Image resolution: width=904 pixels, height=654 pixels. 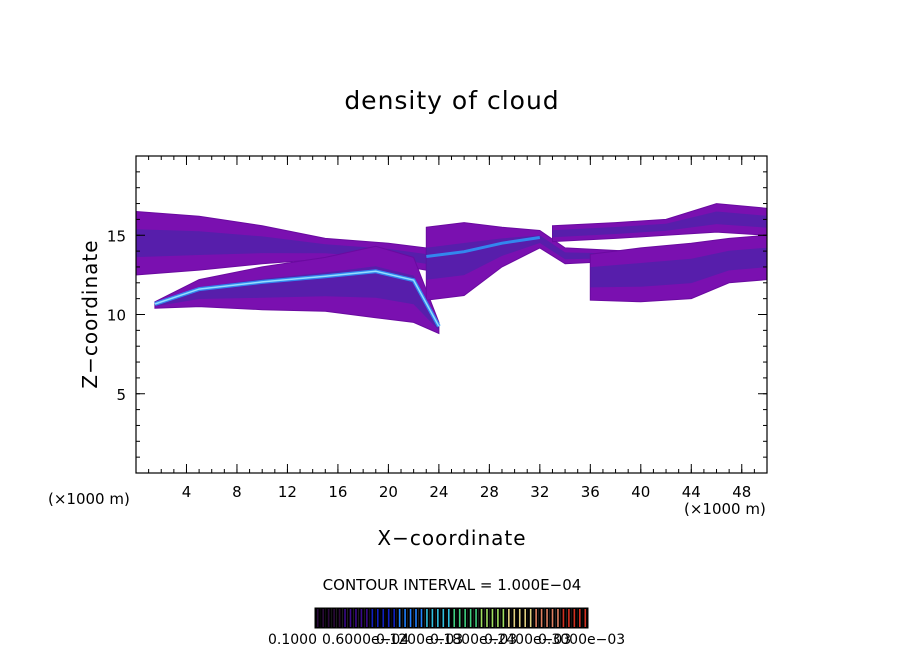 I want to click on x-tick-label: 8, so click(x=237, y=492).